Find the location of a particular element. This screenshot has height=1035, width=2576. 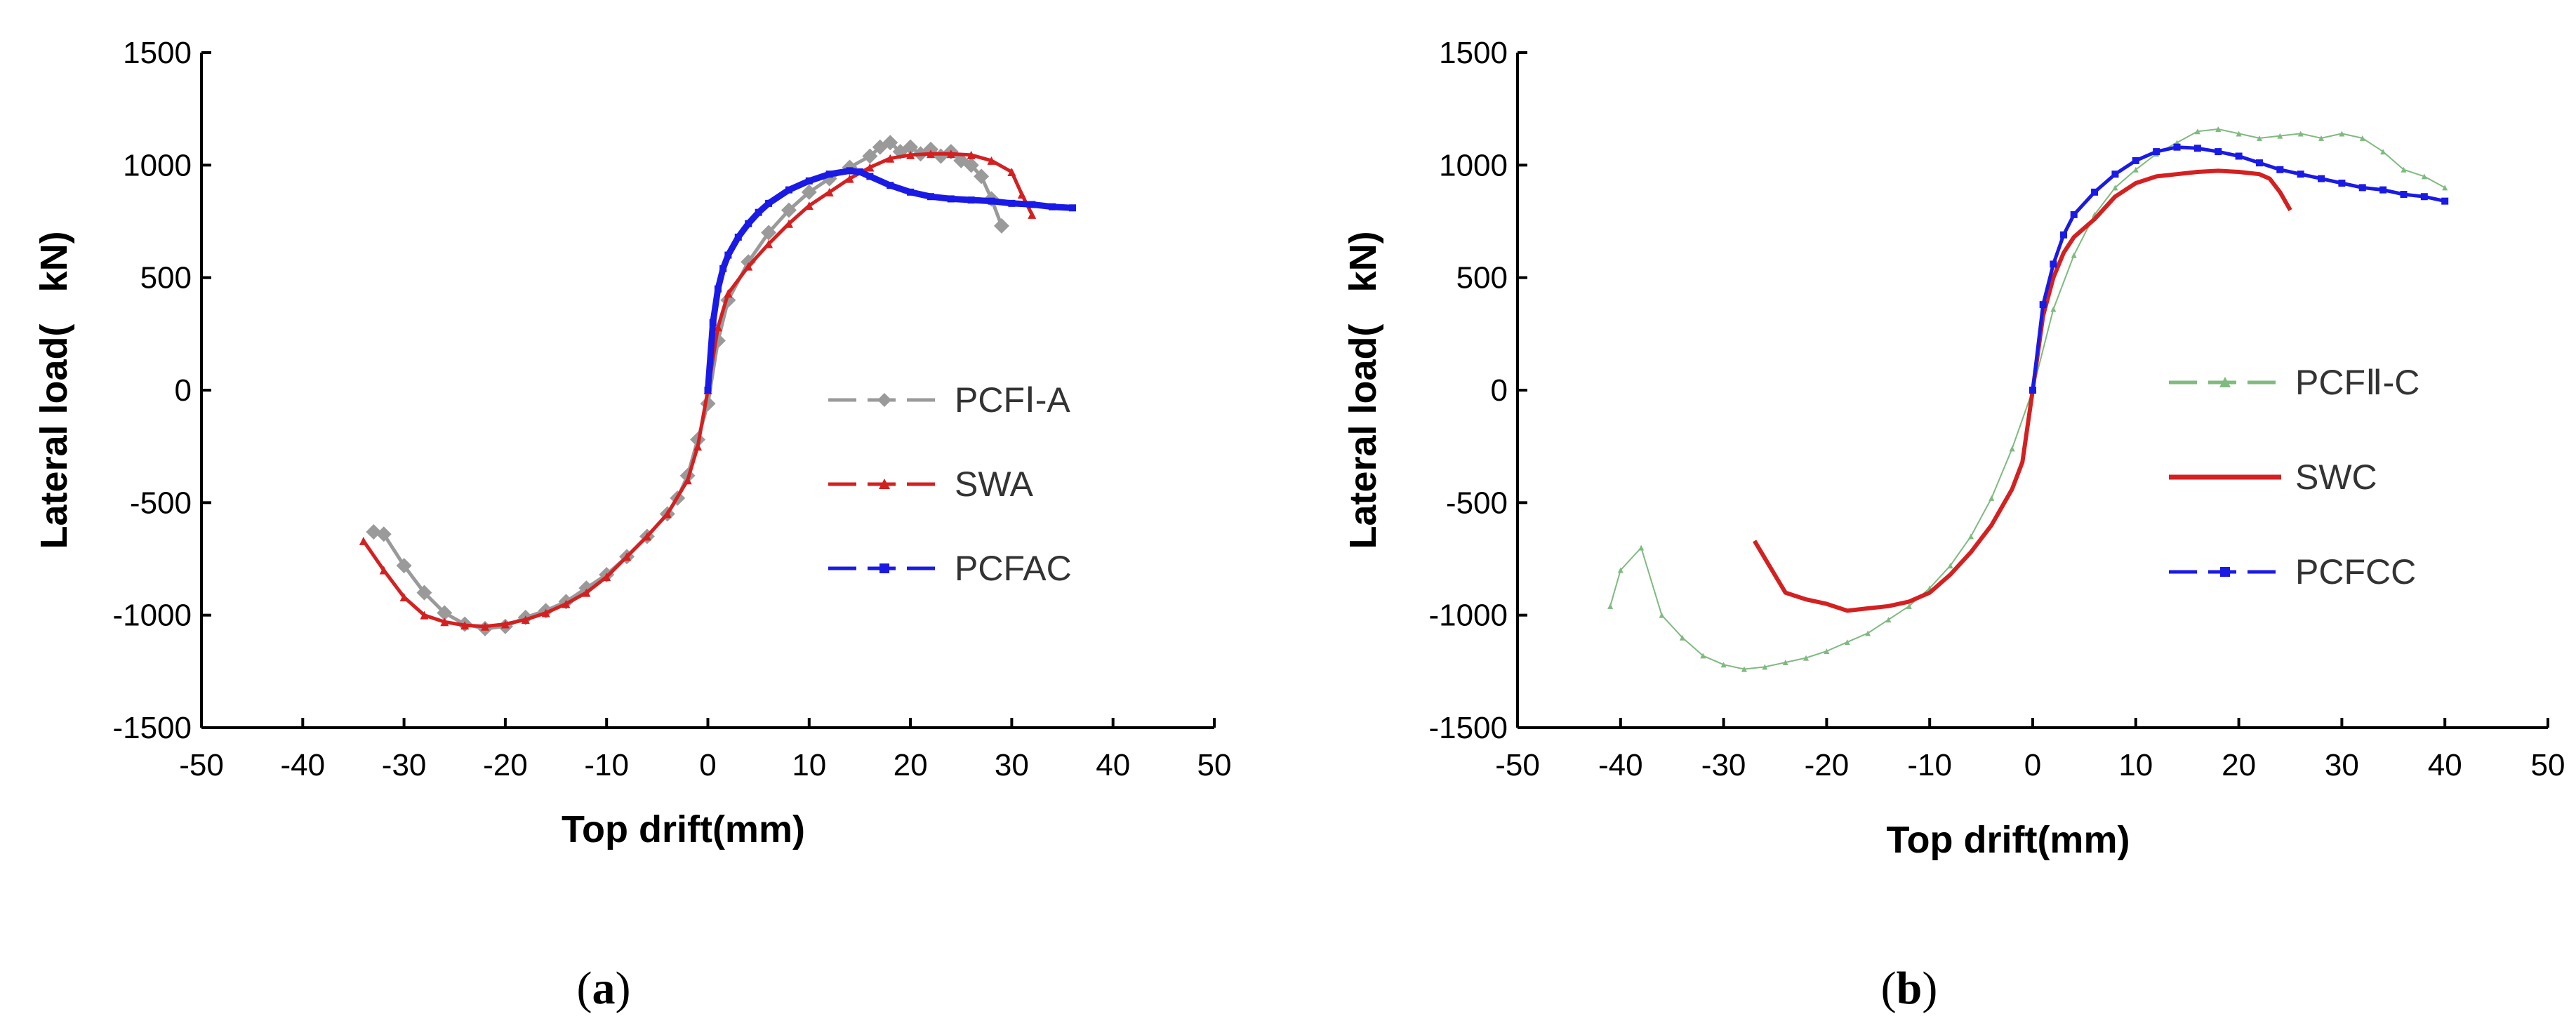

panel-b-x-tick-label: 10 is located at coordinates (2136, 765).